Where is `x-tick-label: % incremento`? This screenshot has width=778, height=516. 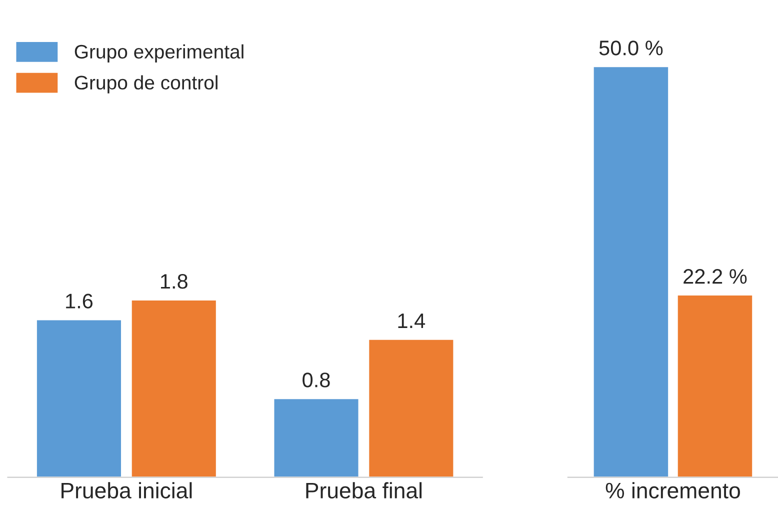 x-tick-label: % incremento is located at coordinates (673, 490).